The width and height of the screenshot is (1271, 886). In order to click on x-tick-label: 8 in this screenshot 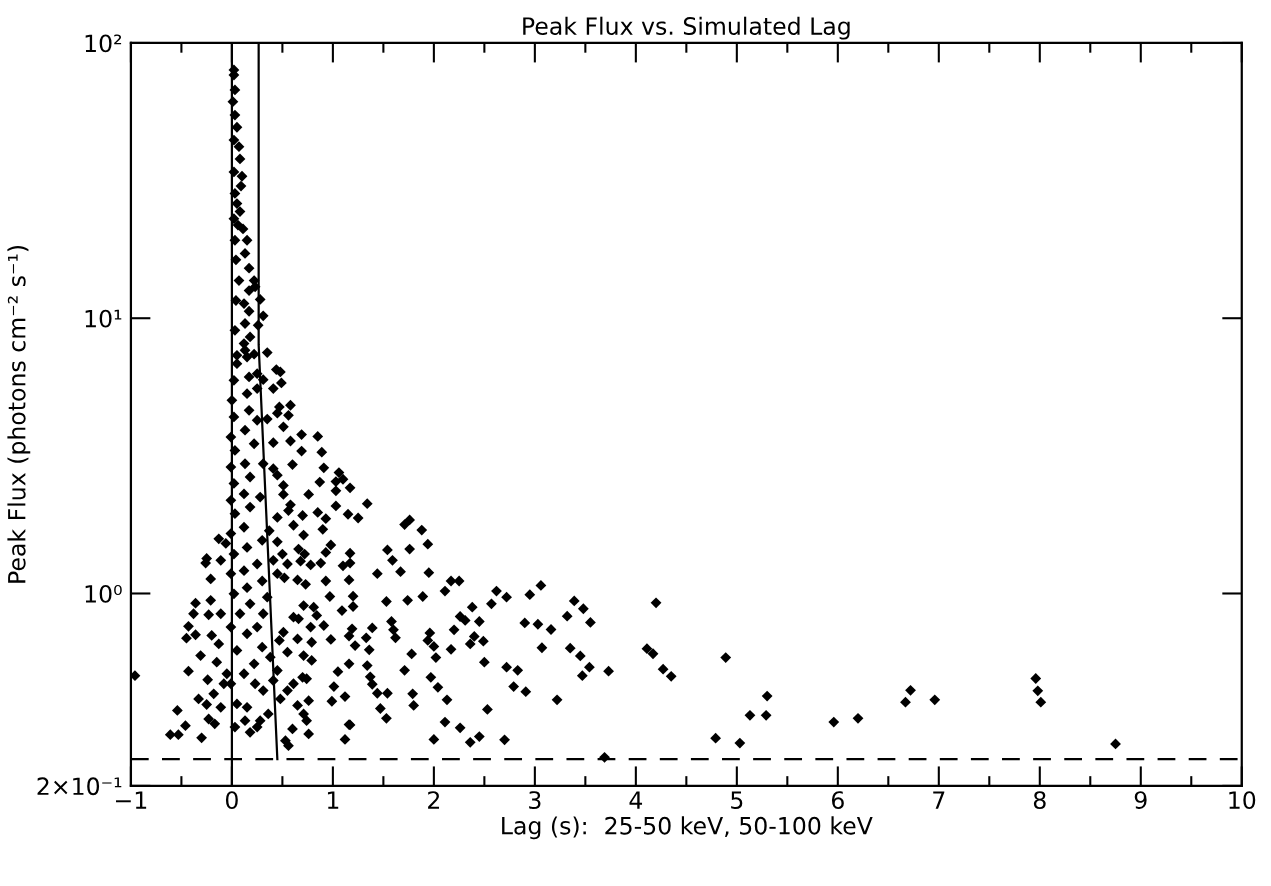, I will do `click(1039, 800)`.